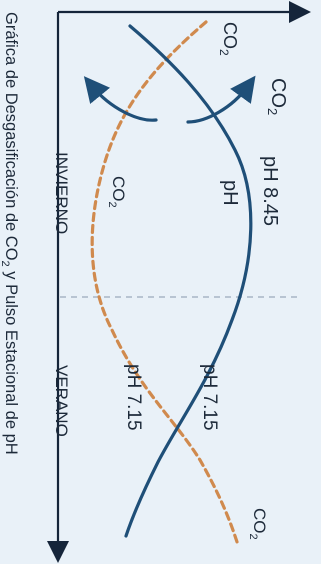 The image size is (321, 564). I want to click on curl-arrow-right, so click(221, 99).